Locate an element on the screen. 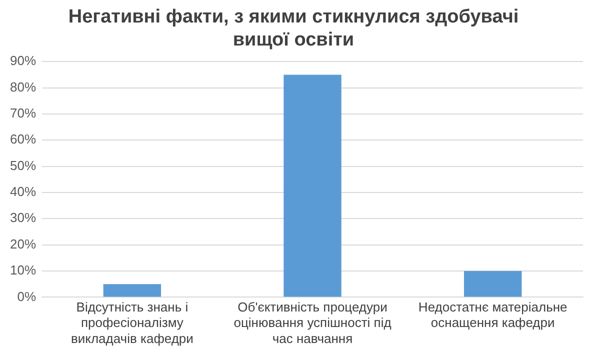 The width and height of the screenshot is (597, 354). x-tick-label: Відсутність знань і професіоналізму викладачів кафедри is located at coordinates (132, 323).